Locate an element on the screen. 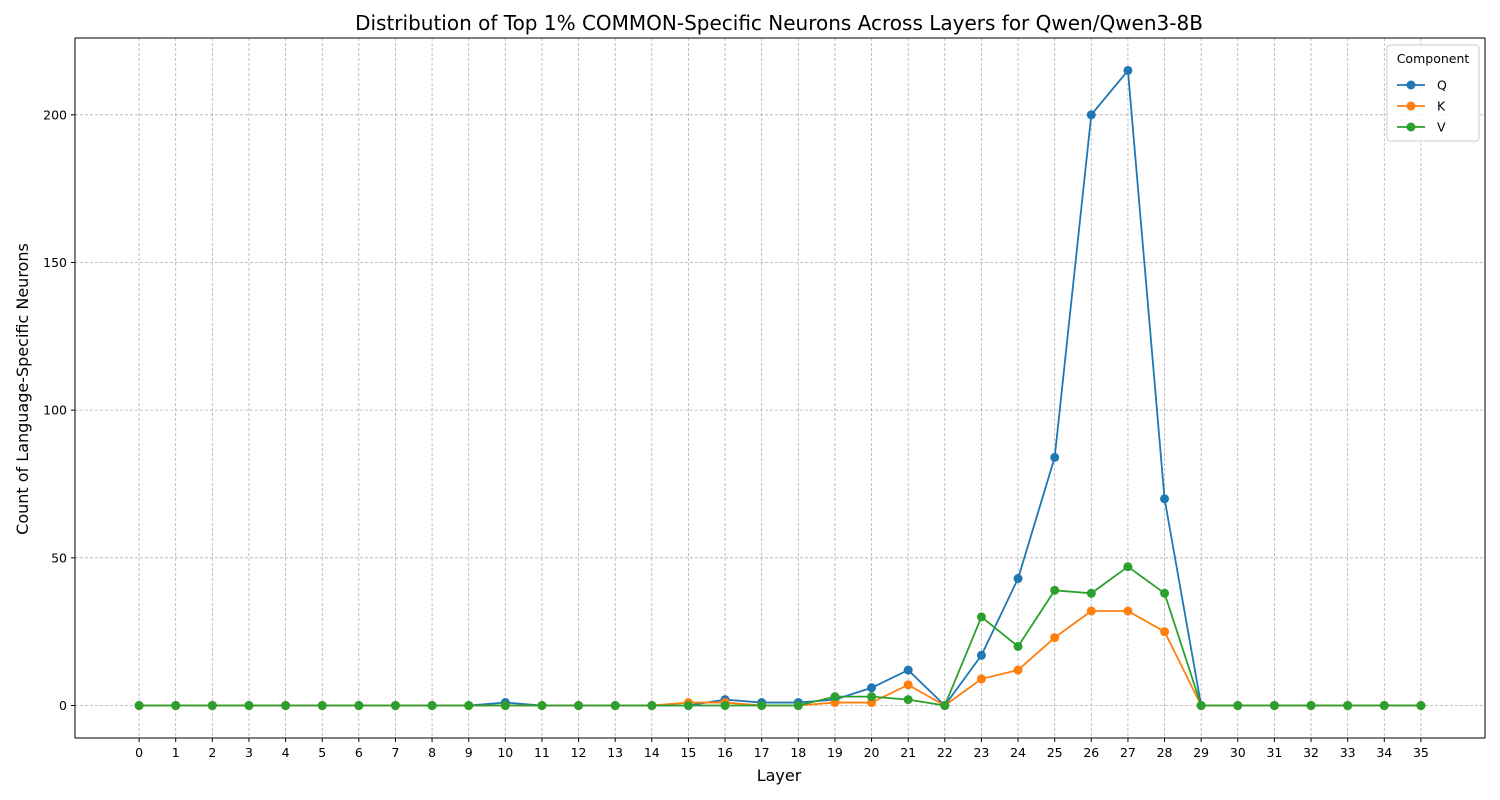  legend: Component QKV is located at coordinates (1433, 93).